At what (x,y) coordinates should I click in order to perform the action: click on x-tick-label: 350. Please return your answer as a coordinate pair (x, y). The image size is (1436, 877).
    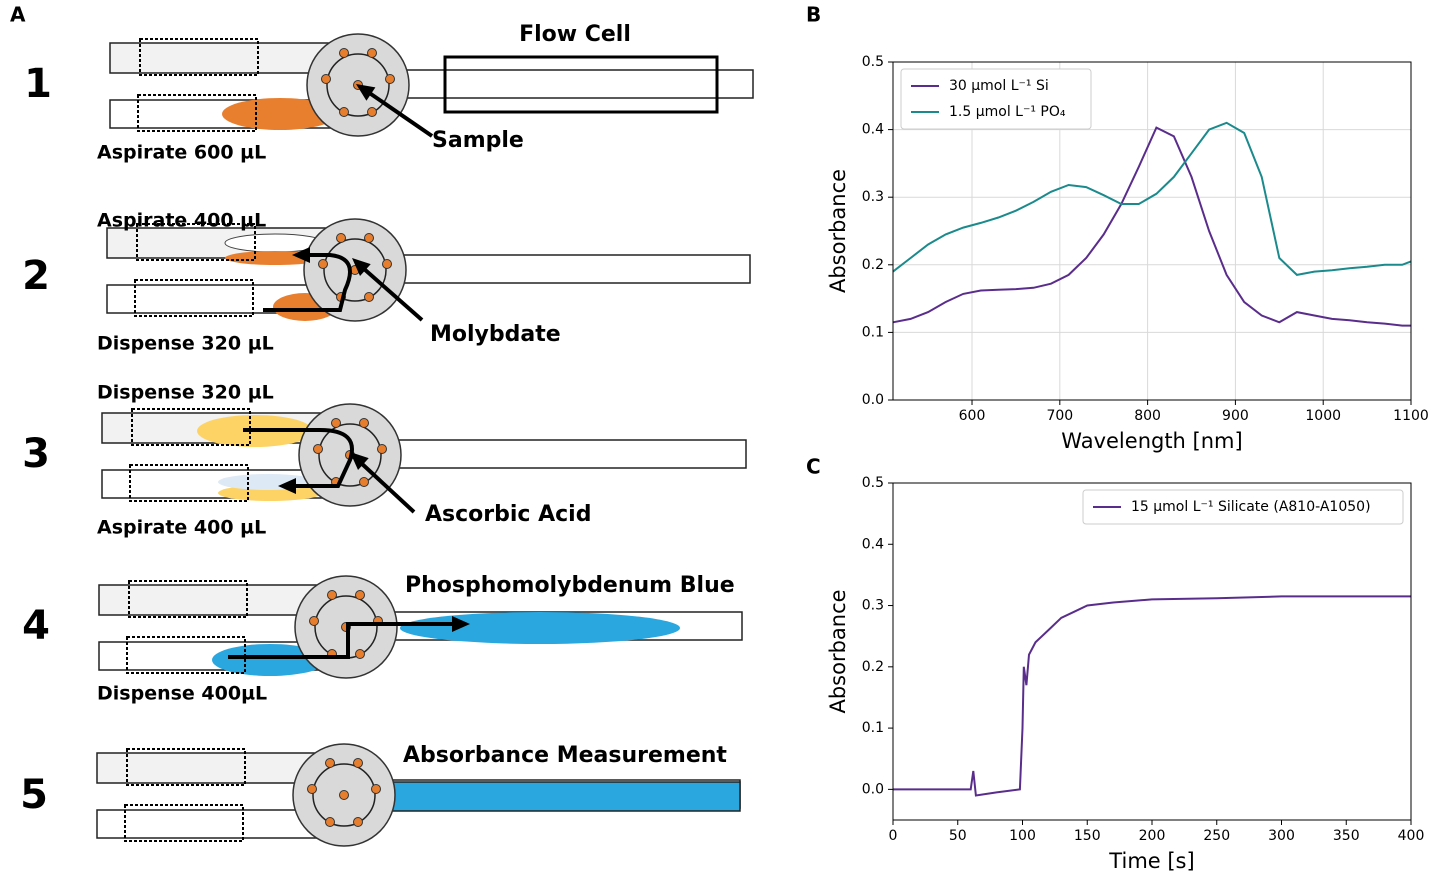
    Looking at the image, I should click on (1346, 836).